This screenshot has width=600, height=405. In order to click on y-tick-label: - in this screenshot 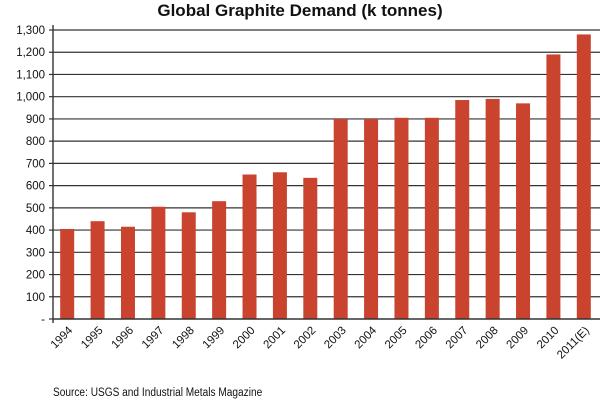, I will do `click(43, 320)`.